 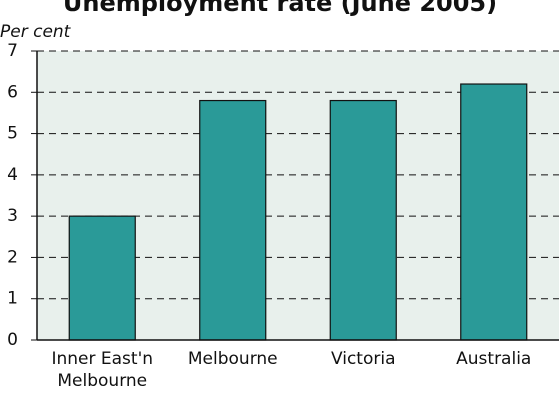 What do you see at coordinates (12, 92) in the screenshot?
I see `y-tick-label: 6` at bounding box center [12, 92].